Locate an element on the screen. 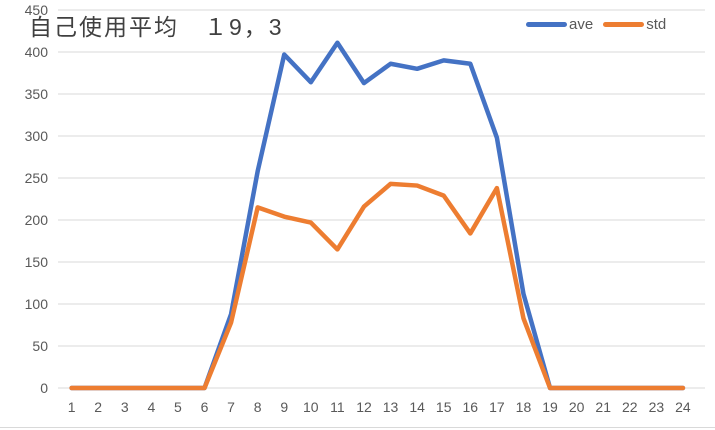 The image size is (715, 430). x-tick-label: 18 is located at coordinates (524, 407).